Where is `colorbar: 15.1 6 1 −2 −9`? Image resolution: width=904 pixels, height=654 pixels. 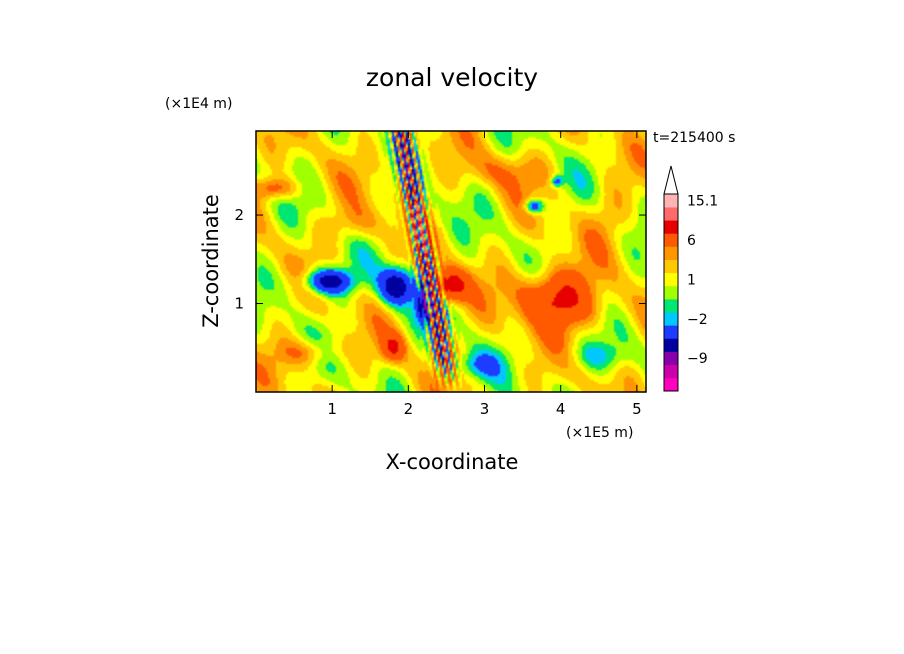 colorbar: 15.1 6 1 −2 −9 is located at coordinates (690, 278).